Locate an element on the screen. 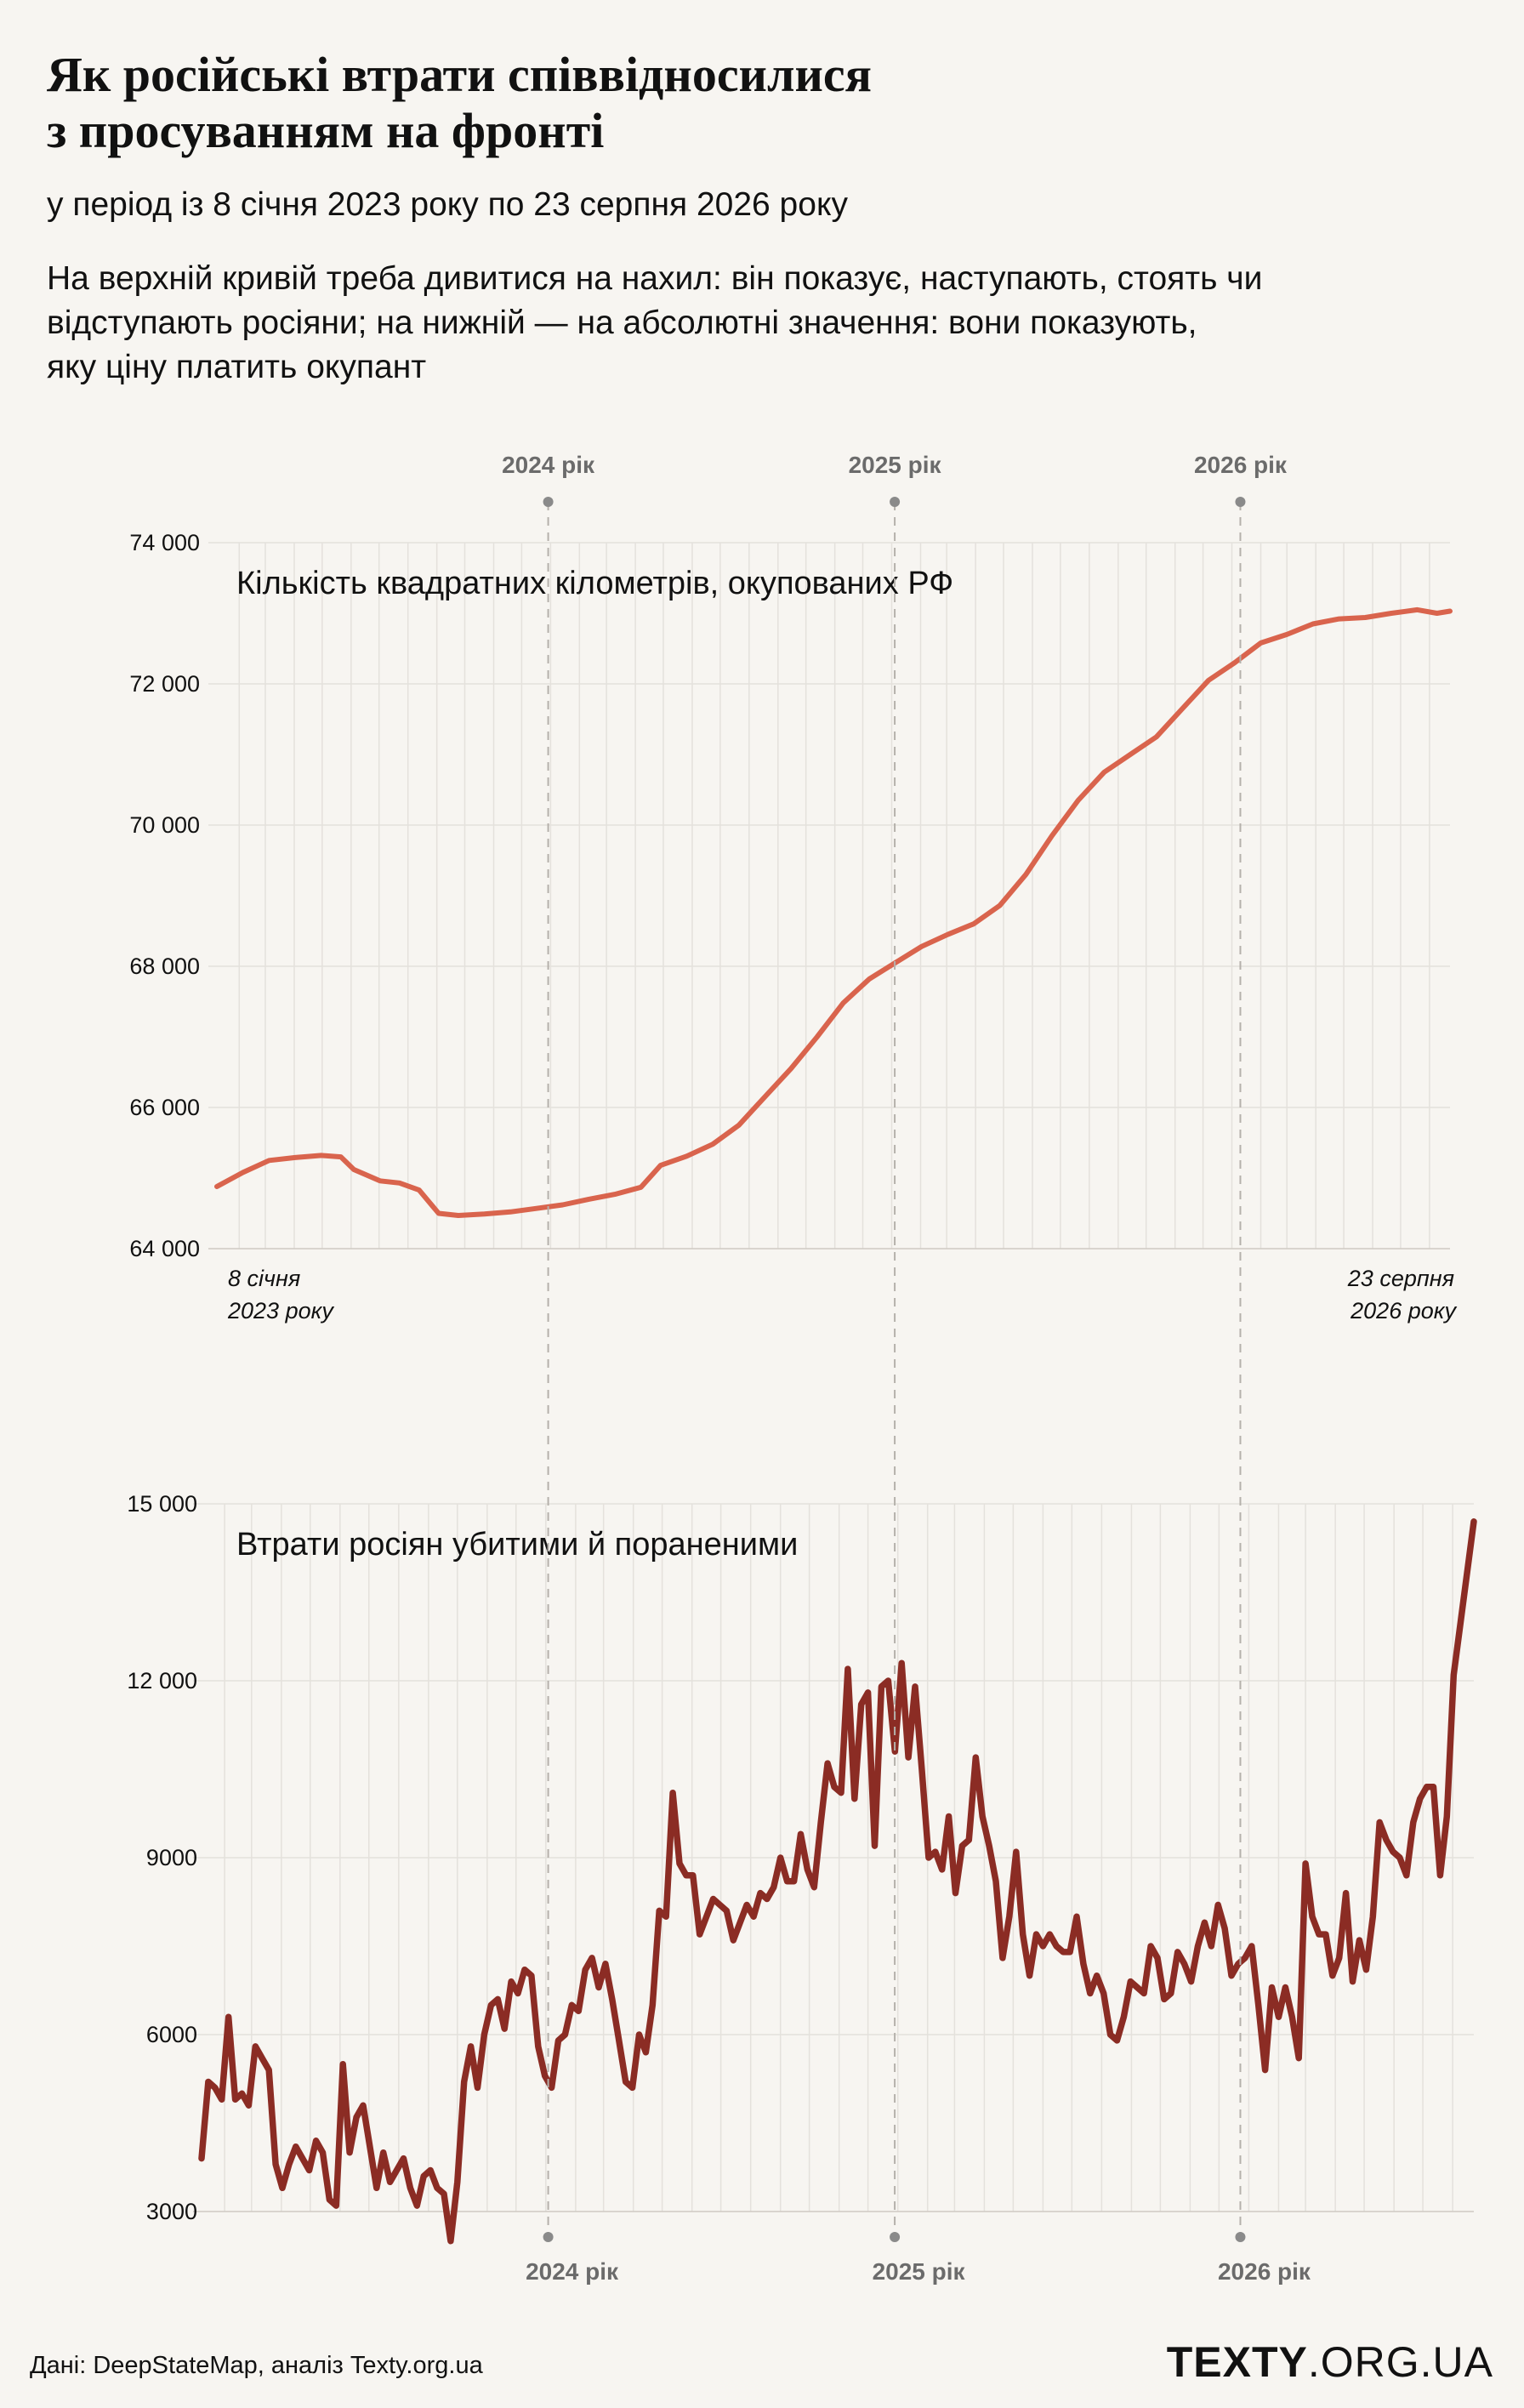  data-source: Дані: DeepStateMap, аналіз Texty.org.ua is located at coordinates (256, 2365).